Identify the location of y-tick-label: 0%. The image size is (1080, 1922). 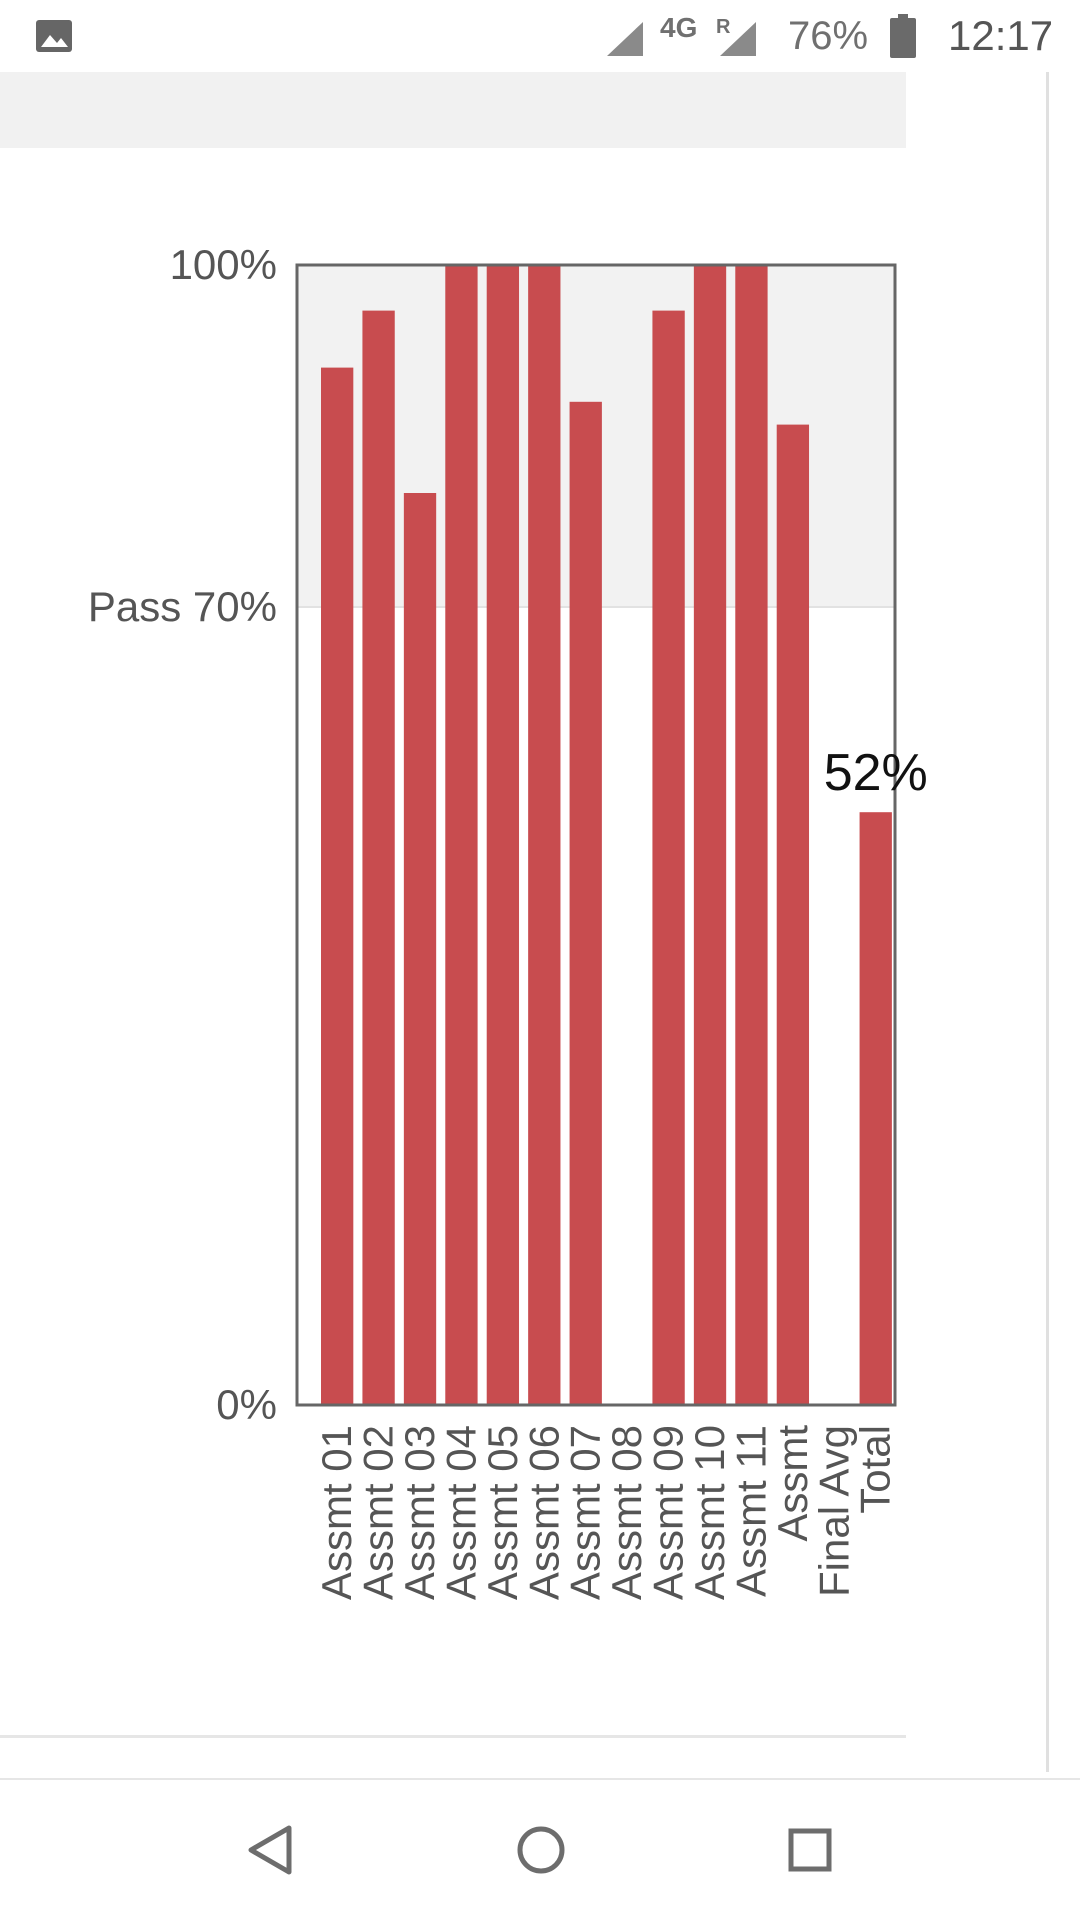
(246, 1404).